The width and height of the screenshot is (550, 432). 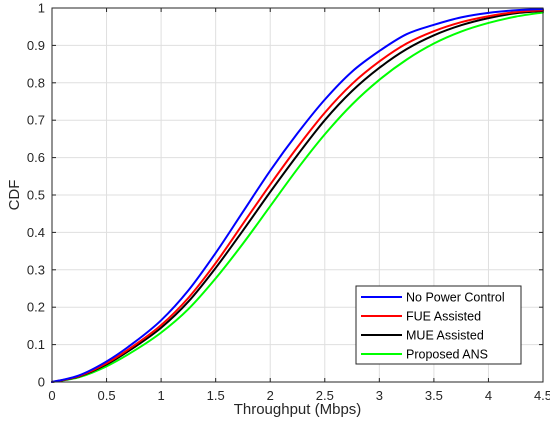 I want to click on y-tick-label: 0.8, so click(x=36, y=82).